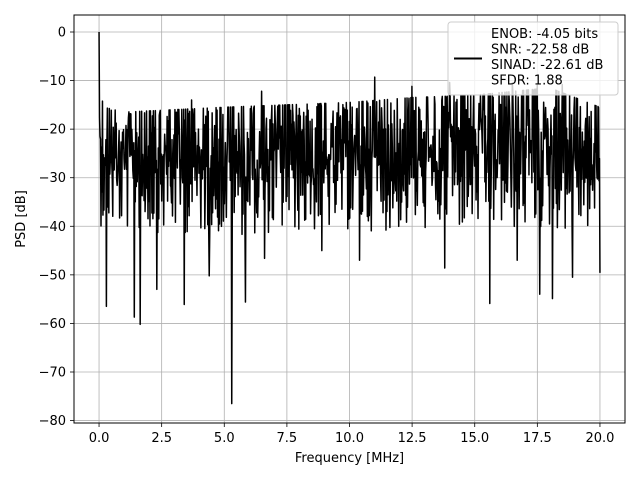 The image size is (640, 480). I want to click on y-tick-label: −30, so click(52, 178).